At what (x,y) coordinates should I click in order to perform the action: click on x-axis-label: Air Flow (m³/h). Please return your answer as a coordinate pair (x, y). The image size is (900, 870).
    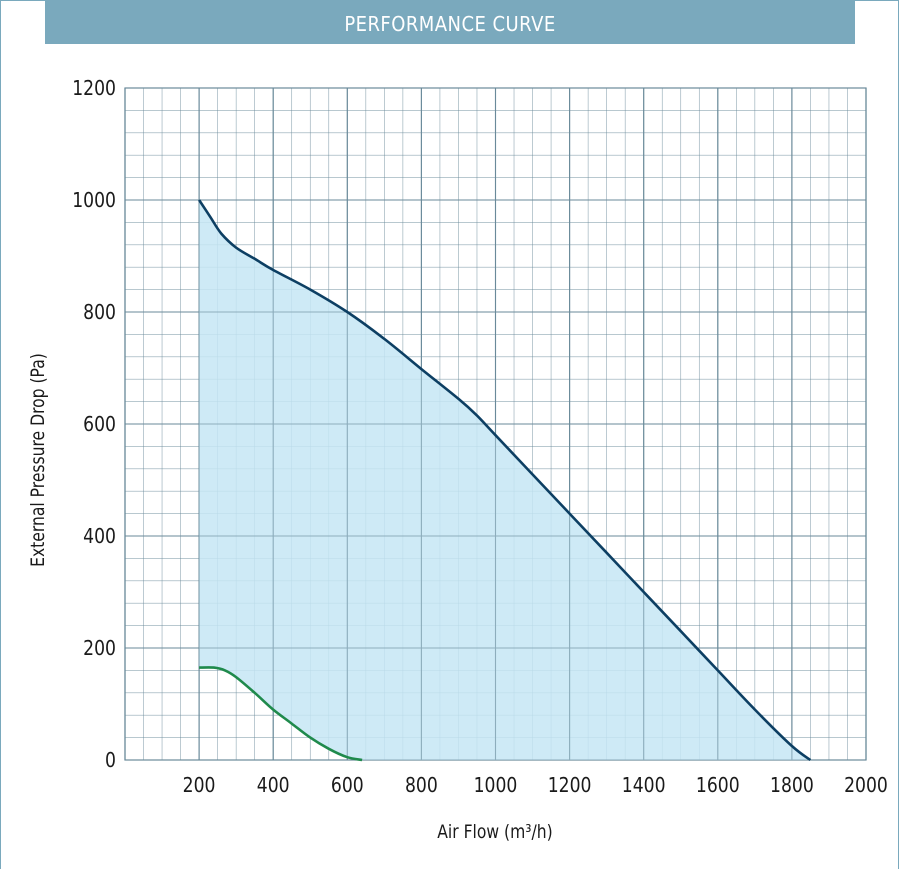
    Looking at the image, I should click on (494, 833).